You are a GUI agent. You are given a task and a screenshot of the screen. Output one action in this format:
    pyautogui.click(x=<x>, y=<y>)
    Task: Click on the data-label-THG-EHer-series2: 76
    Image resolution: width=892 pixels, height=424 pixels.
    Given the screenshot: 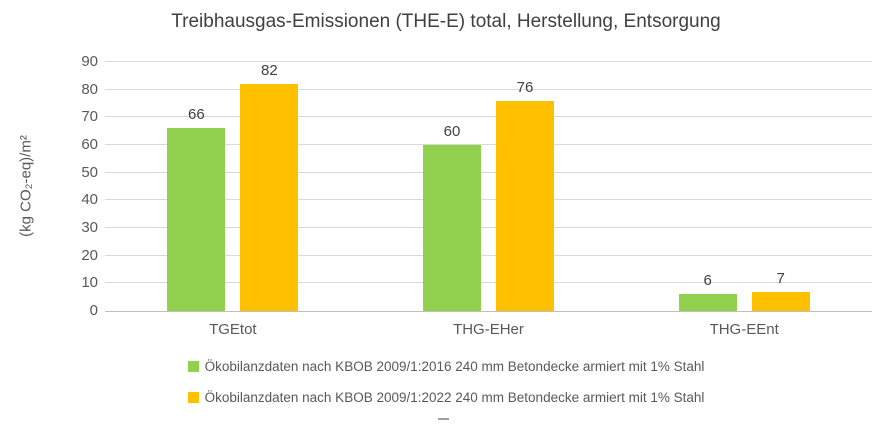 What is the action you would take?
    pyautogui.click(x=525, y=87)
    